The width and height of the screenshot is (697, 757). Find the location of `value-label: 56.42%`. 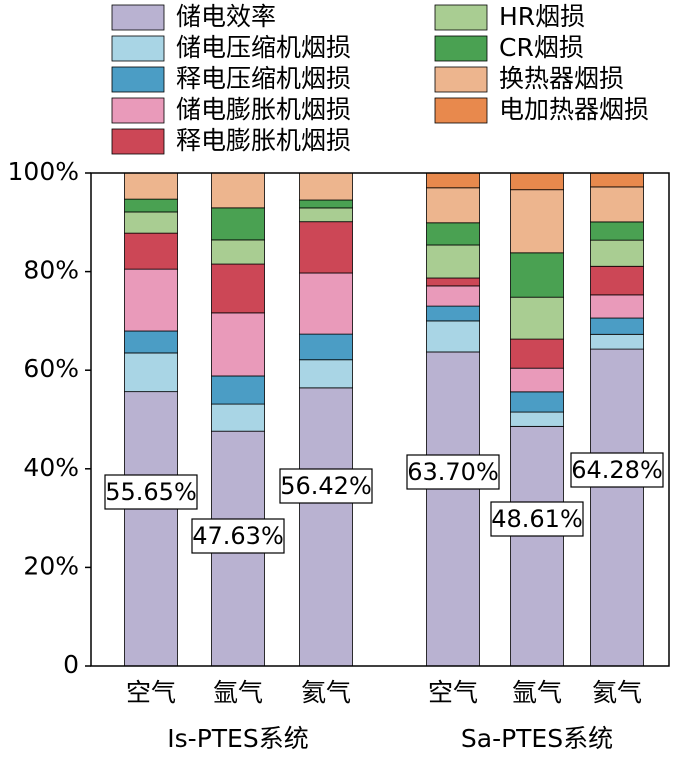

value-label: 56.42% is located at coordinates (326, 486).